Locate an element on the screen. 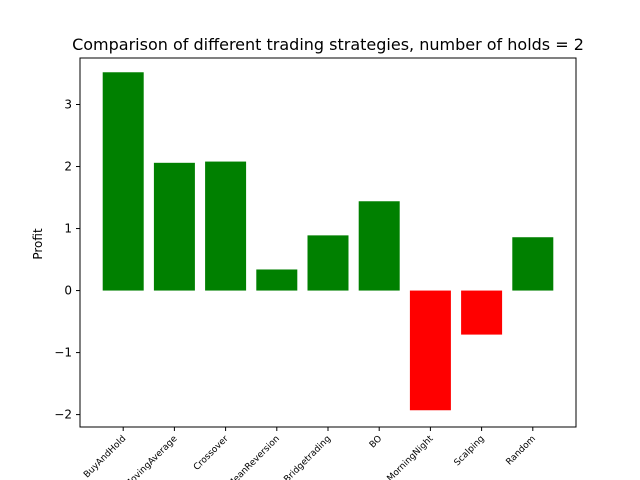  bar-BO is located at coordinates (379, 246).